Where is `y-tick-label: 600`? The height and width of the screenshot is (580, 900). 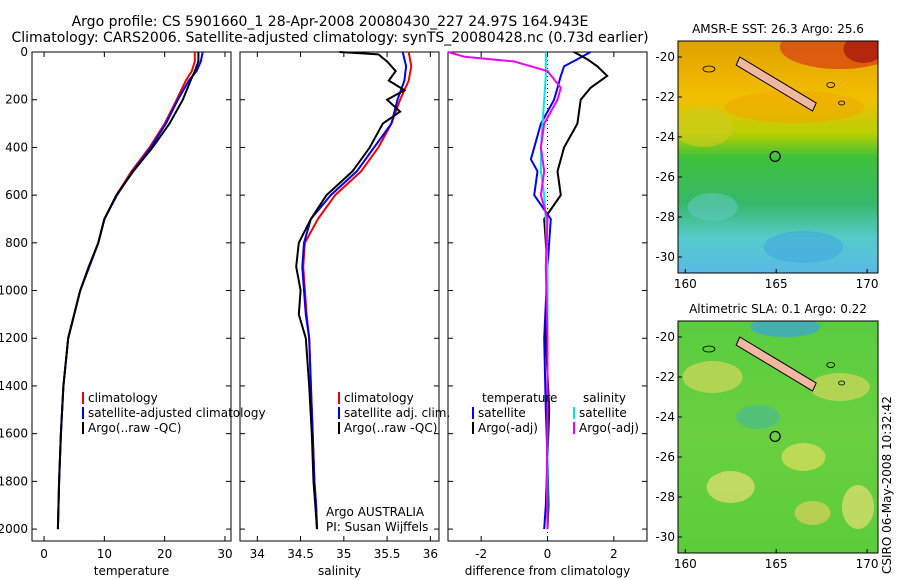
y-tick-label: 600 is located at coordinates (16, 195).